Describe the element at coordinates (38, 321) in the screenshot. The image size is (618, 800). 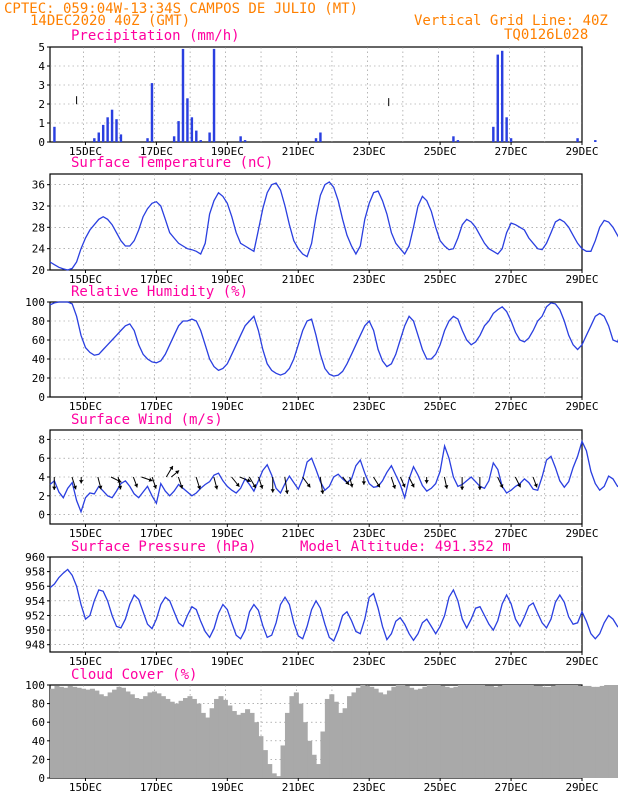
I see `y-tick-label: 80` at that location.